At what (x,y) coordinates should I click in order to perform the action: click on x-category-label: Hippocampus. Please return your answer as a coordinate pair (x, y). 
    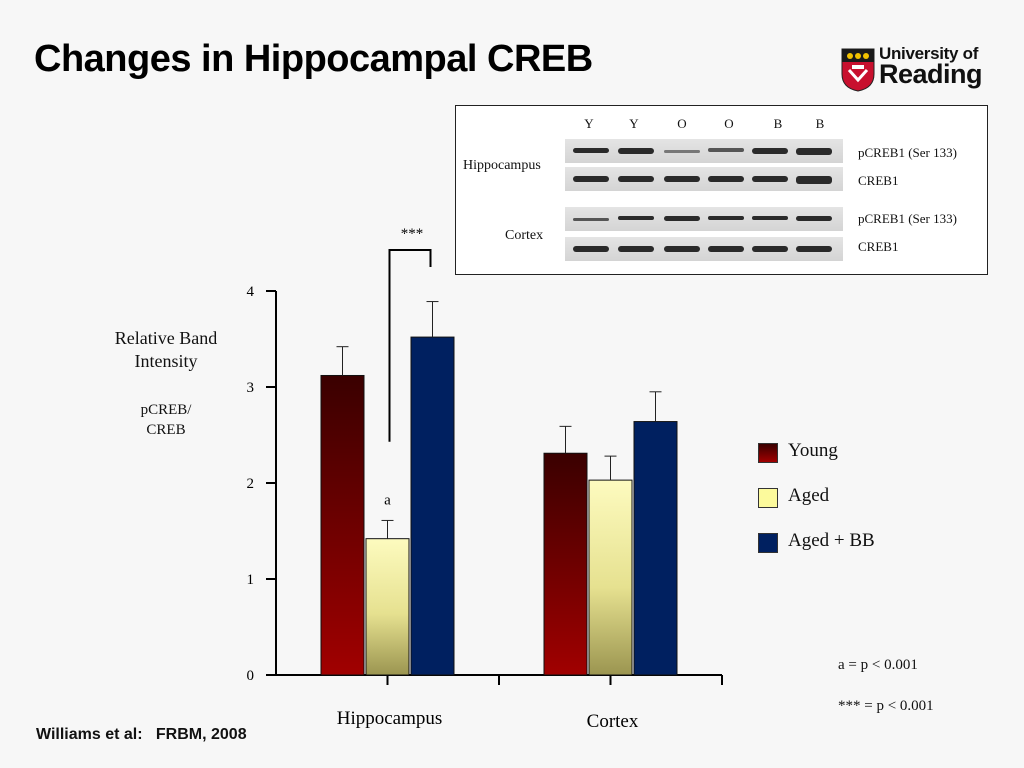
    Looking at the image, I should click on (390, 718).